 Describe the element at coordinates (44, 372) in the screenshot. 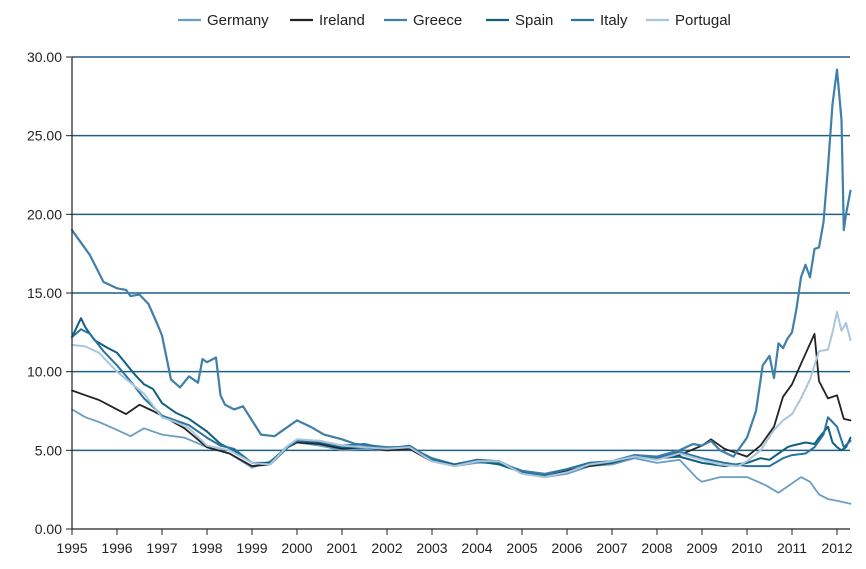

I see `y-tick-label: 10.00` at that location.